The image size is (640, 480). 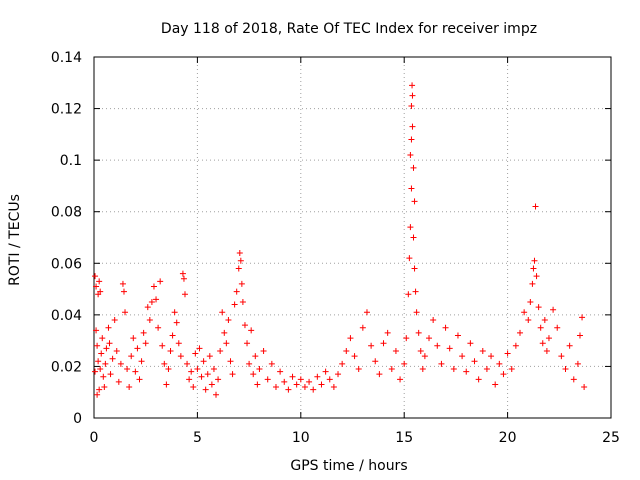 What do you see at coordinates (66, 58) in the screenshot?
I see `y-tick-label: 0.14` at bounding box center [66, 58].